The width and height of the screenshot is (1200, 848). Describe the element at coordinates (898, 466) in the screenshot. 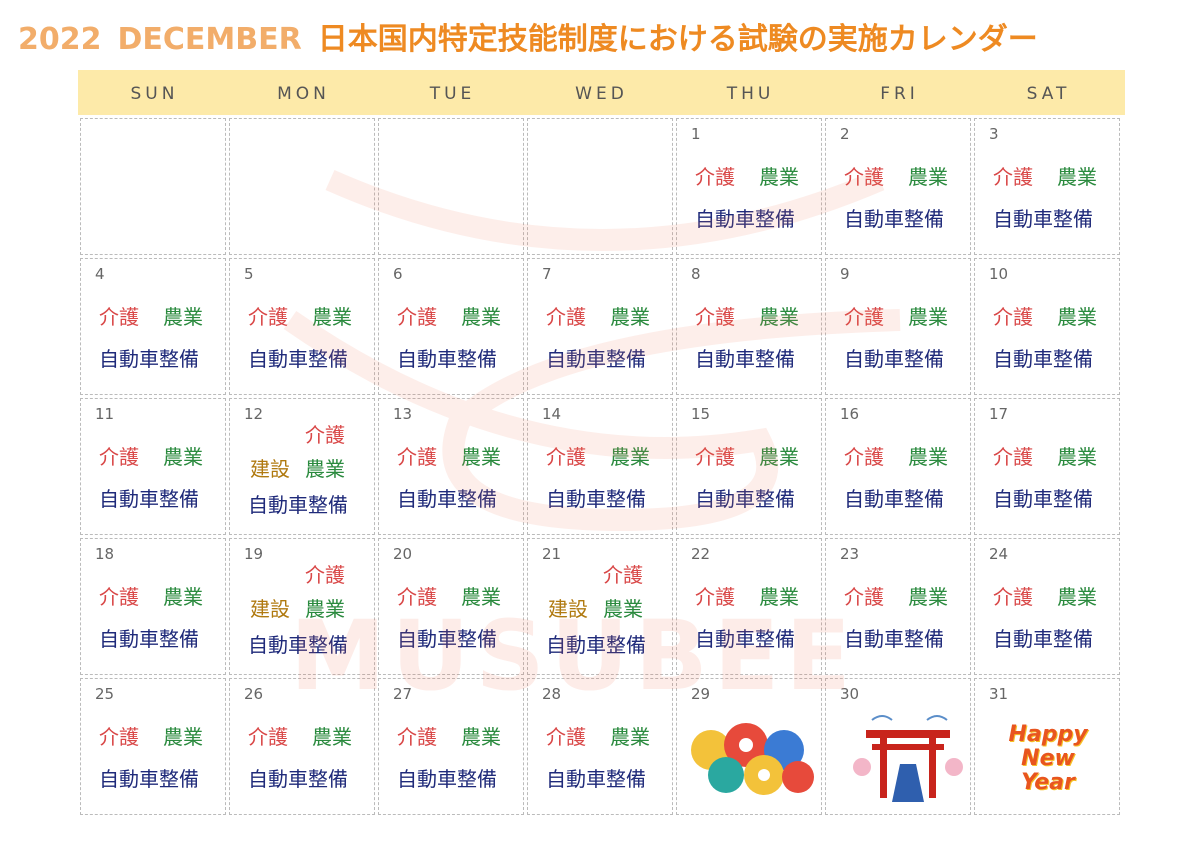

I see `day-cell: 16 介護 農業 自動車整備` at that location.